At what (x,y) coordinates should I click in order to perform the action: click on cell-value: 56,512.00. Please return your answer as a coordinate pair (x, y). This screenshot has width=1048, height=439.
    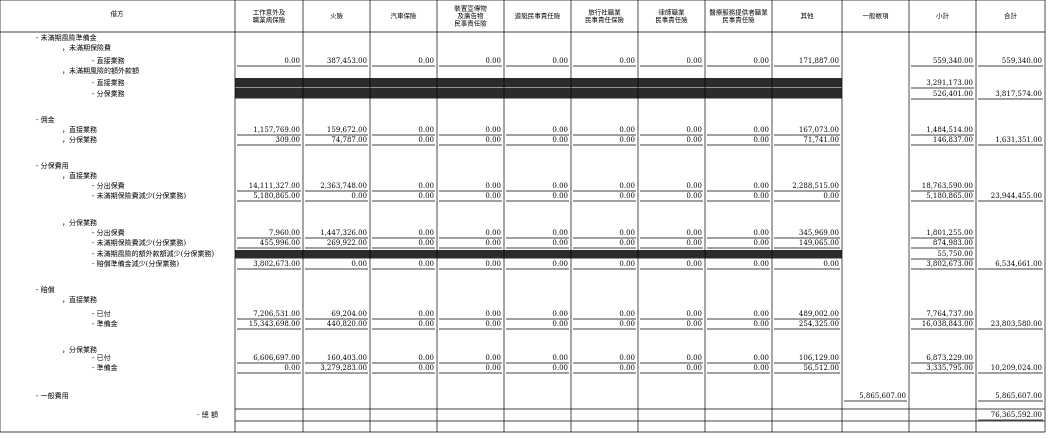
    Looking at the image, I should click on (821, 368).